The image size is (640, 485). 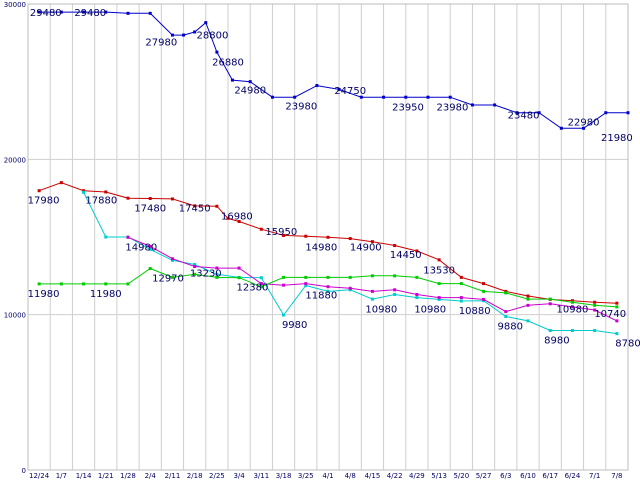 What do you see at coordinates (161, 42) in the screenshot?
I see `data-label: 27980` at bounding box center [161, 42].